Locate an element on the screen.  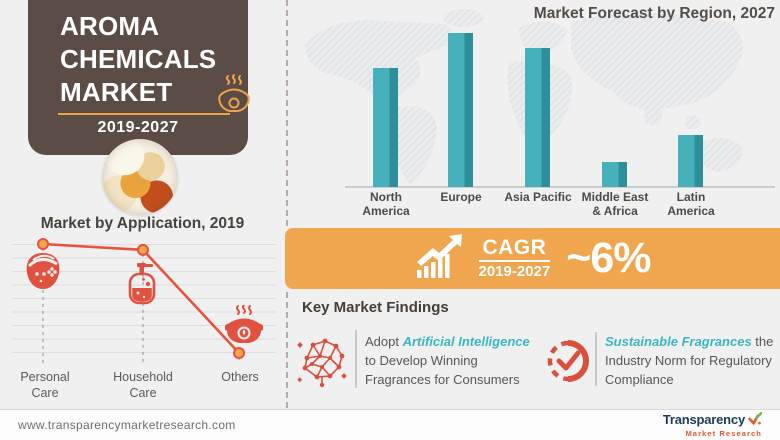
title-line-1: AROMA is located at coordinates (110, 26).